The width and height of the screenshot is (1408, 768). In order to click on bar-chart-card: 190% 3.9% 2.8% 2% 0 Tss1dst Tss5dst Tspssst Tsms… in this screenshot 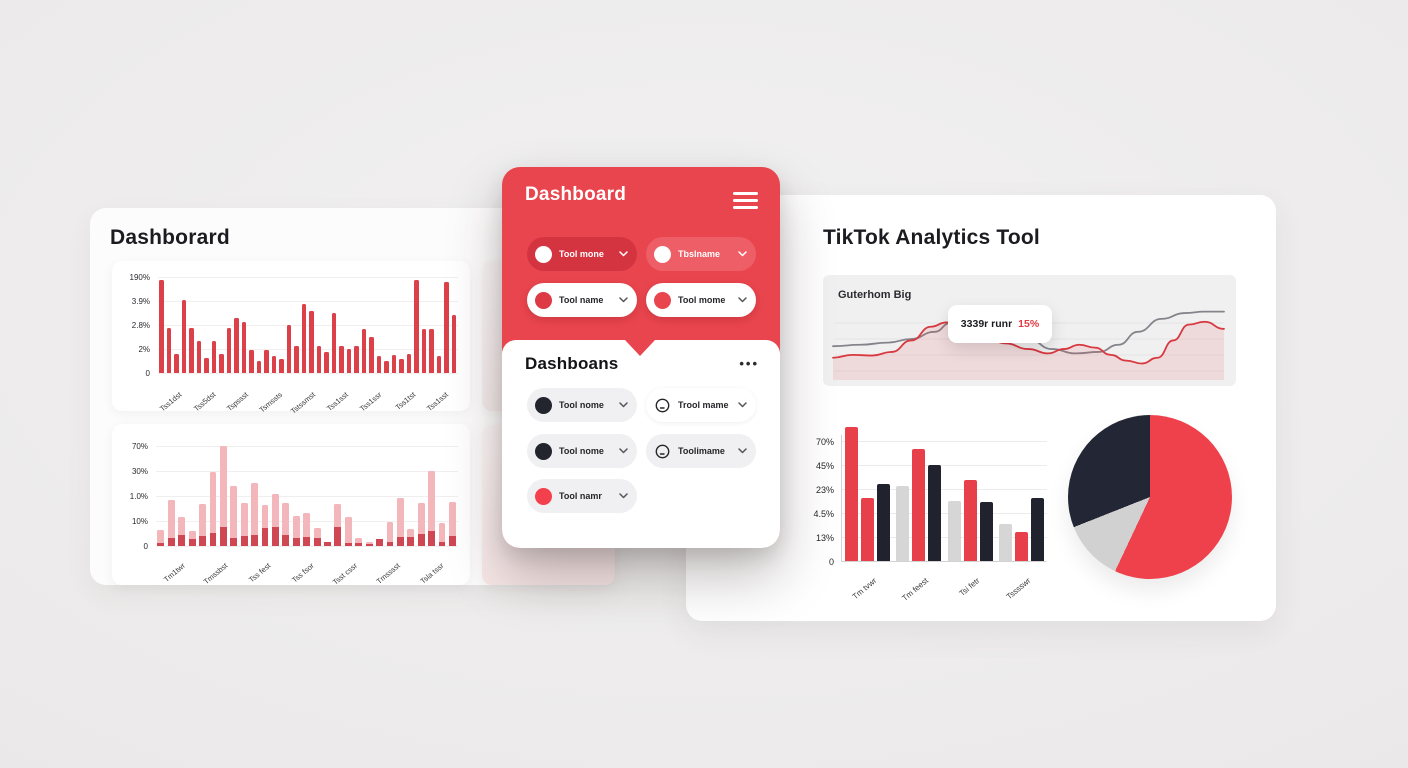, I will do `click(291, 338)`.